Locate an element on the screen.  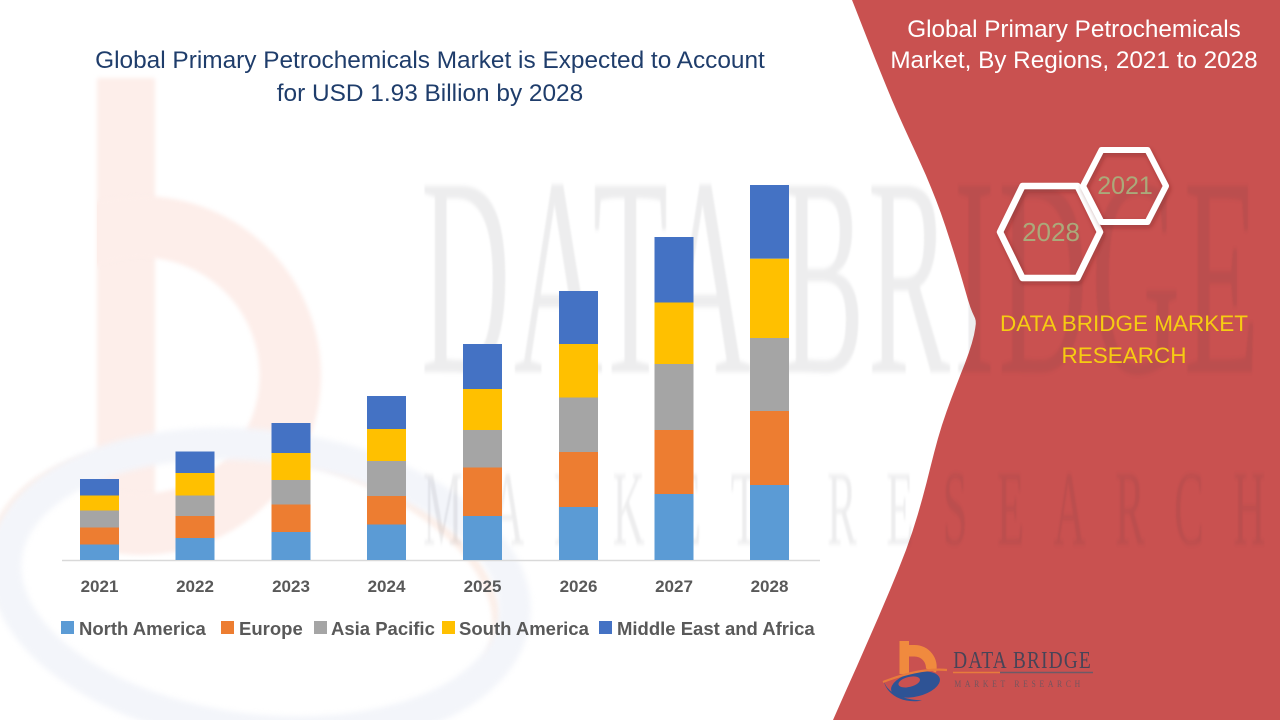
svg-text: 2021 is located at coordinates (1125, 186).